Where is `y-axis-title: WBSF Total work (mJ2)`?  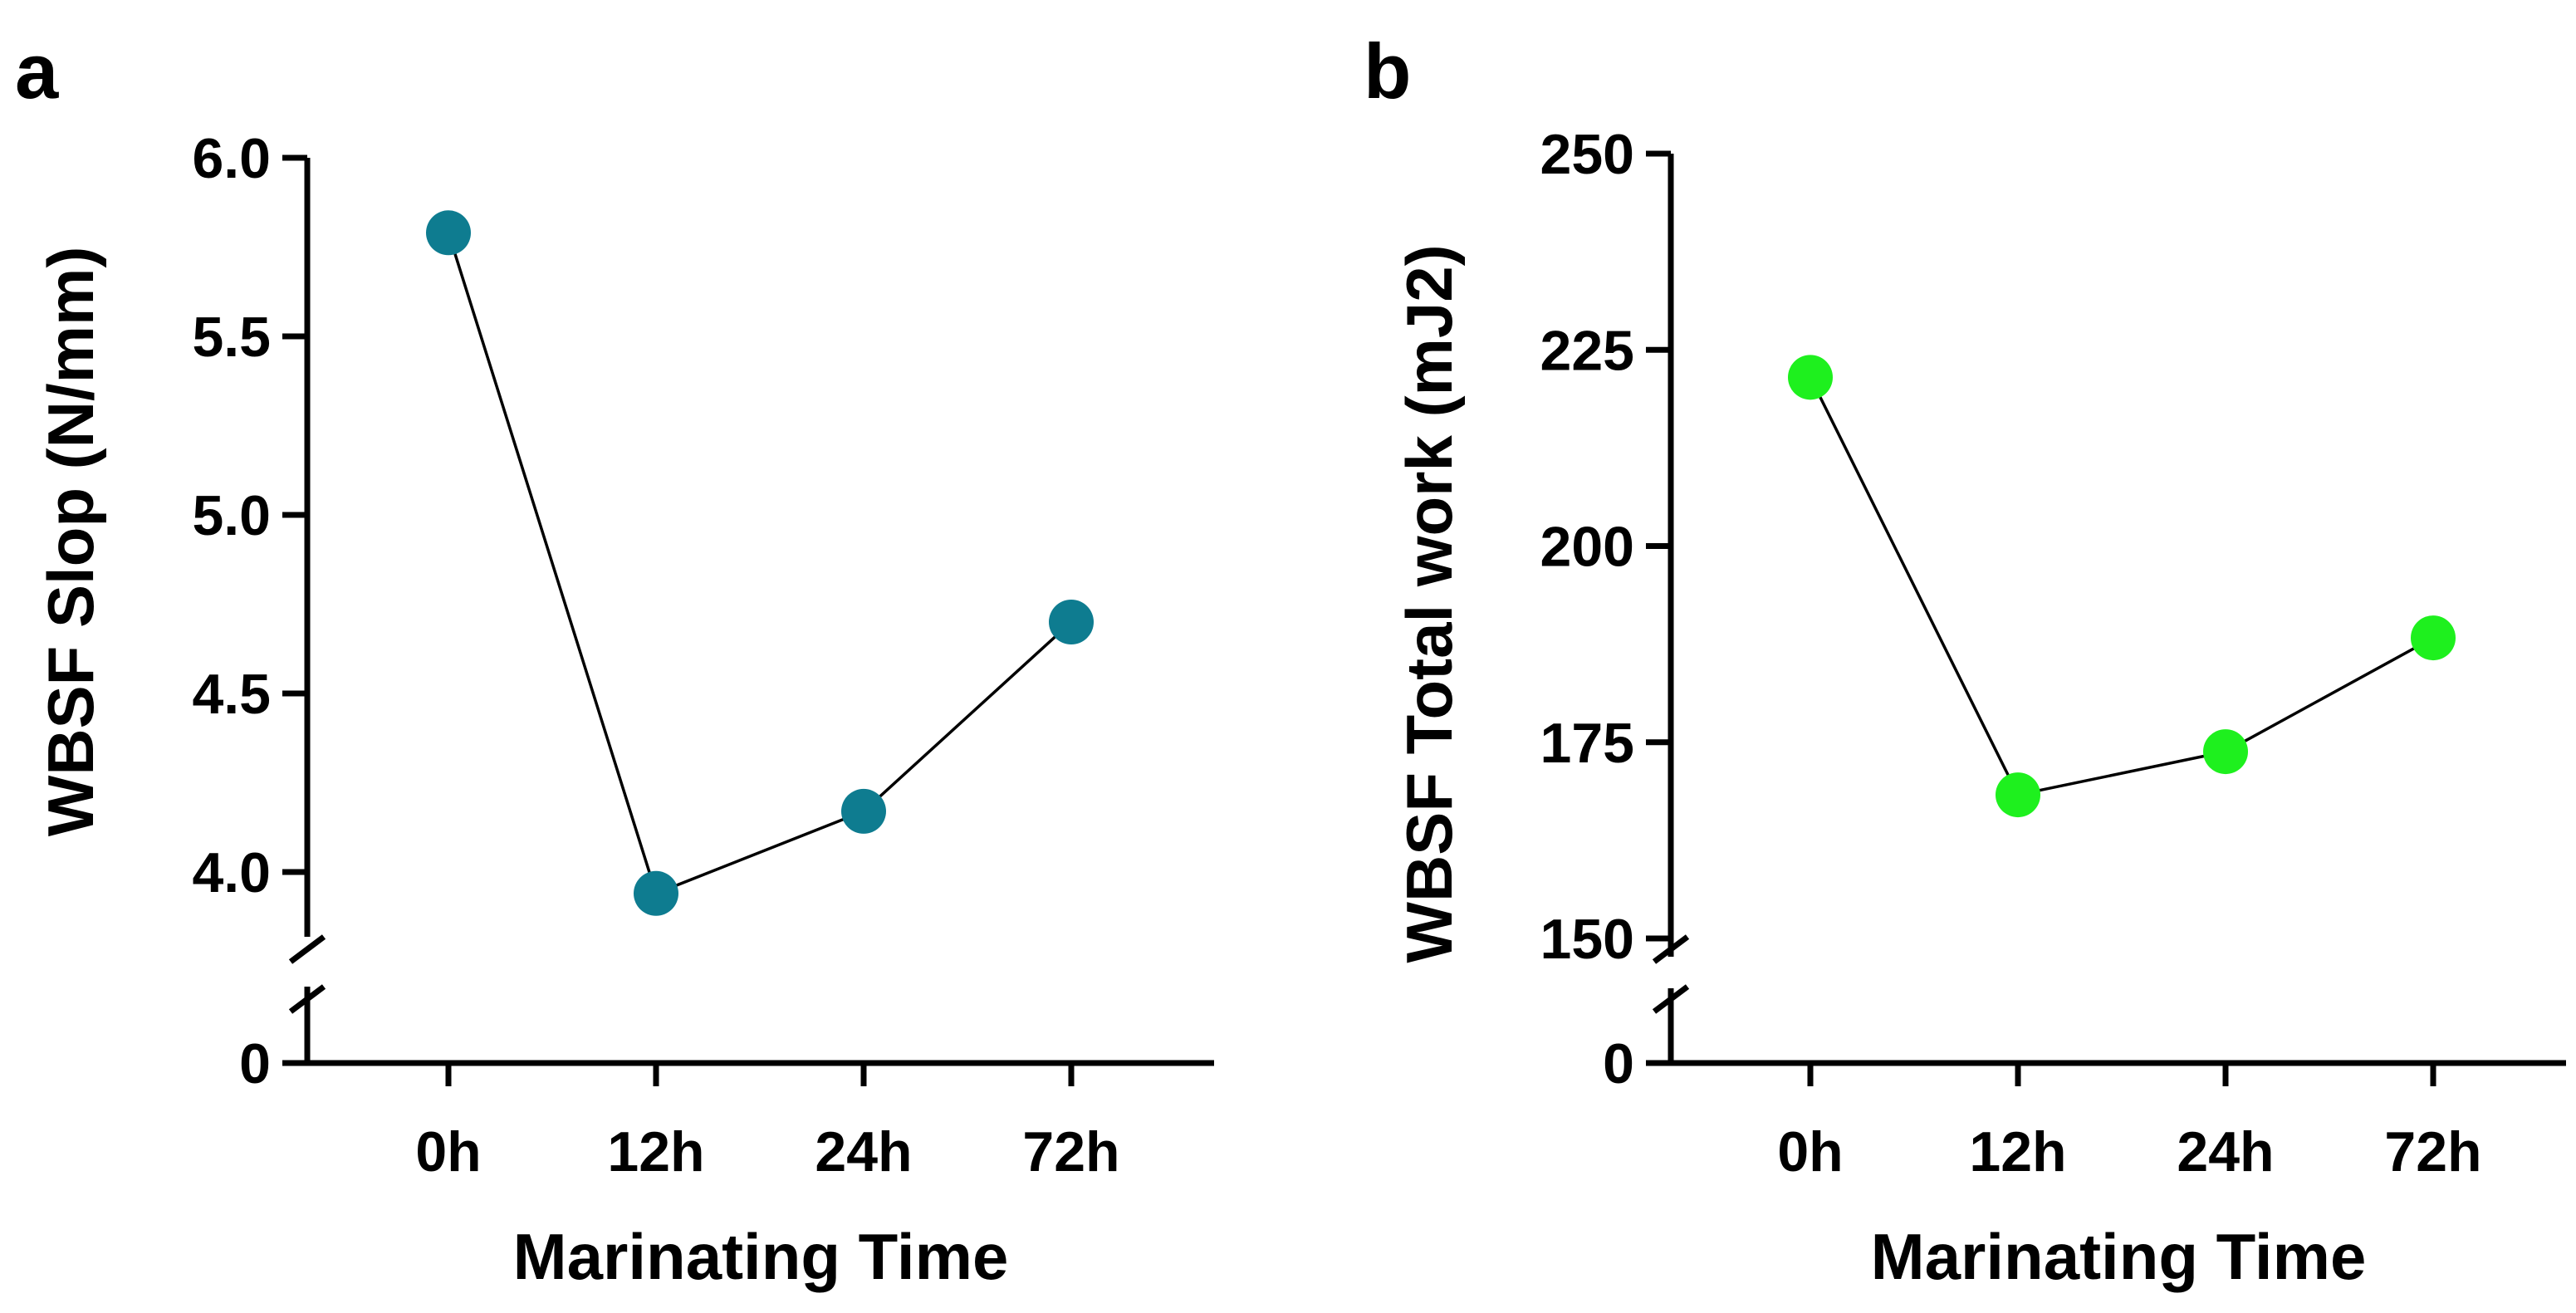
y-axis-title: WBSF Total work (mJ2) is located at coordinates (1430, 603).